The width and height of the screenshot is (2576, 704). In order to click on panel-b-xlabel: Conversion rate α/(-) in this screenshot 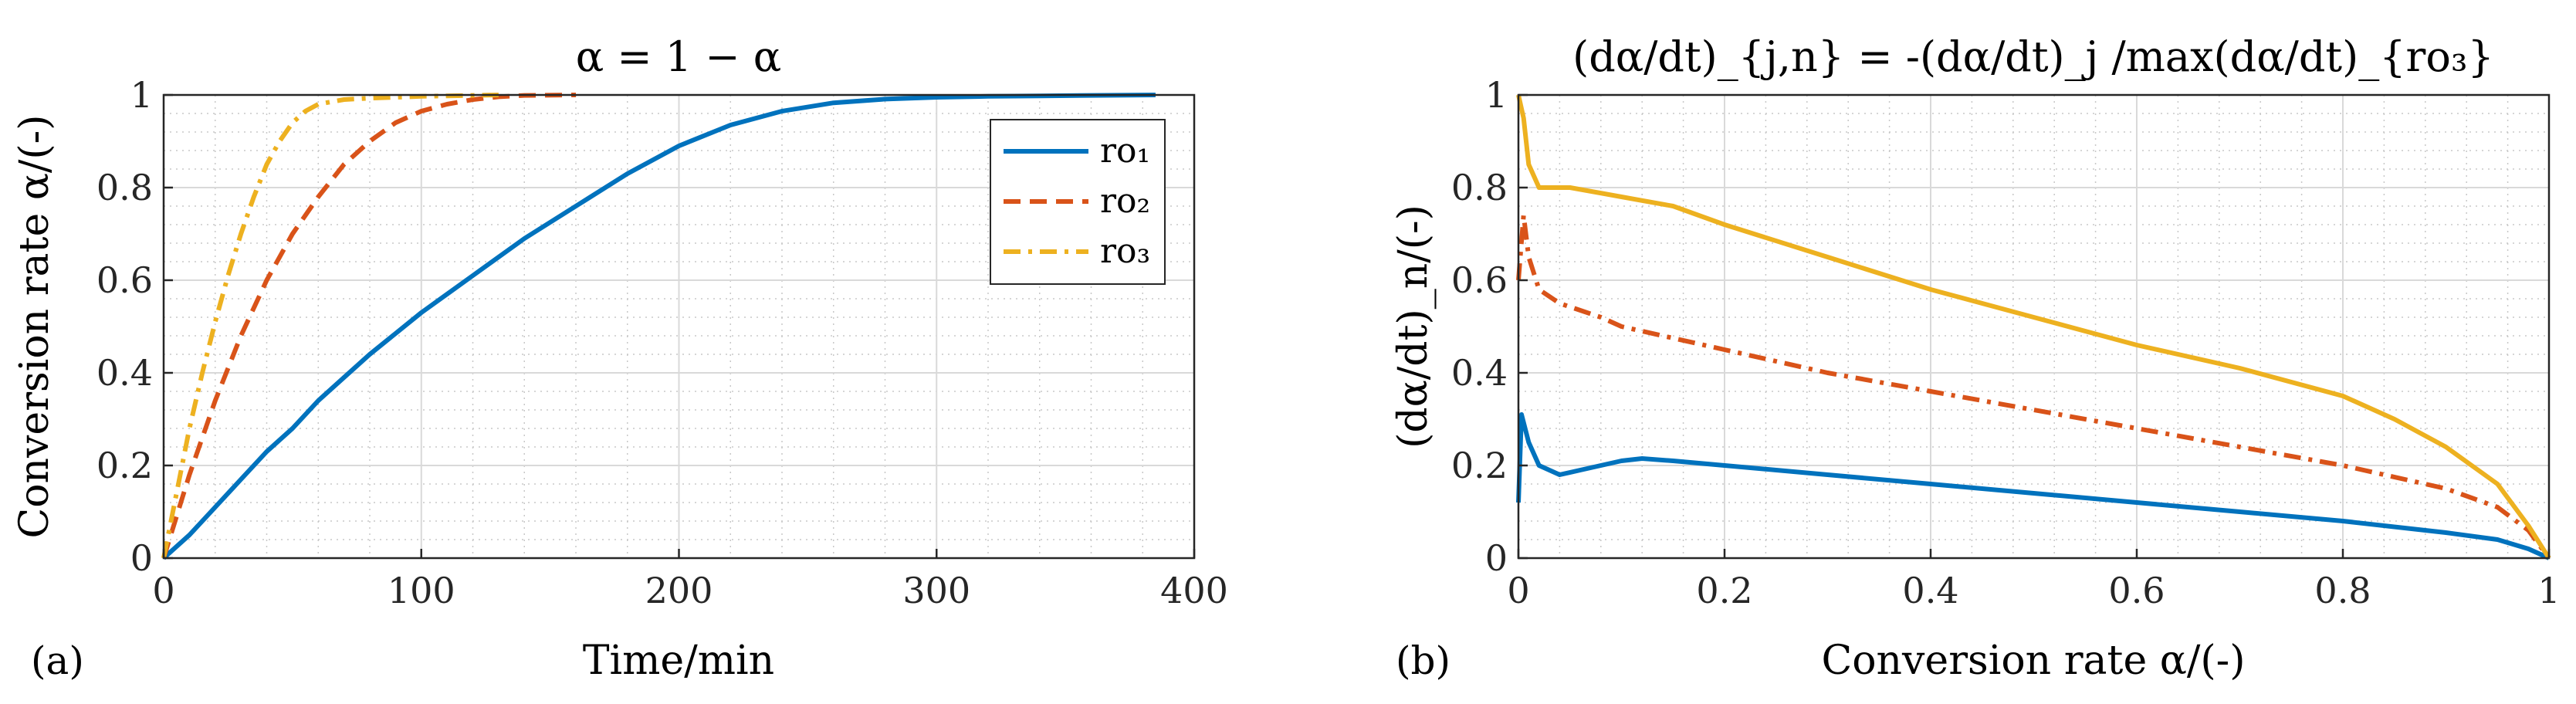, I will do `click(2033, 661)`.